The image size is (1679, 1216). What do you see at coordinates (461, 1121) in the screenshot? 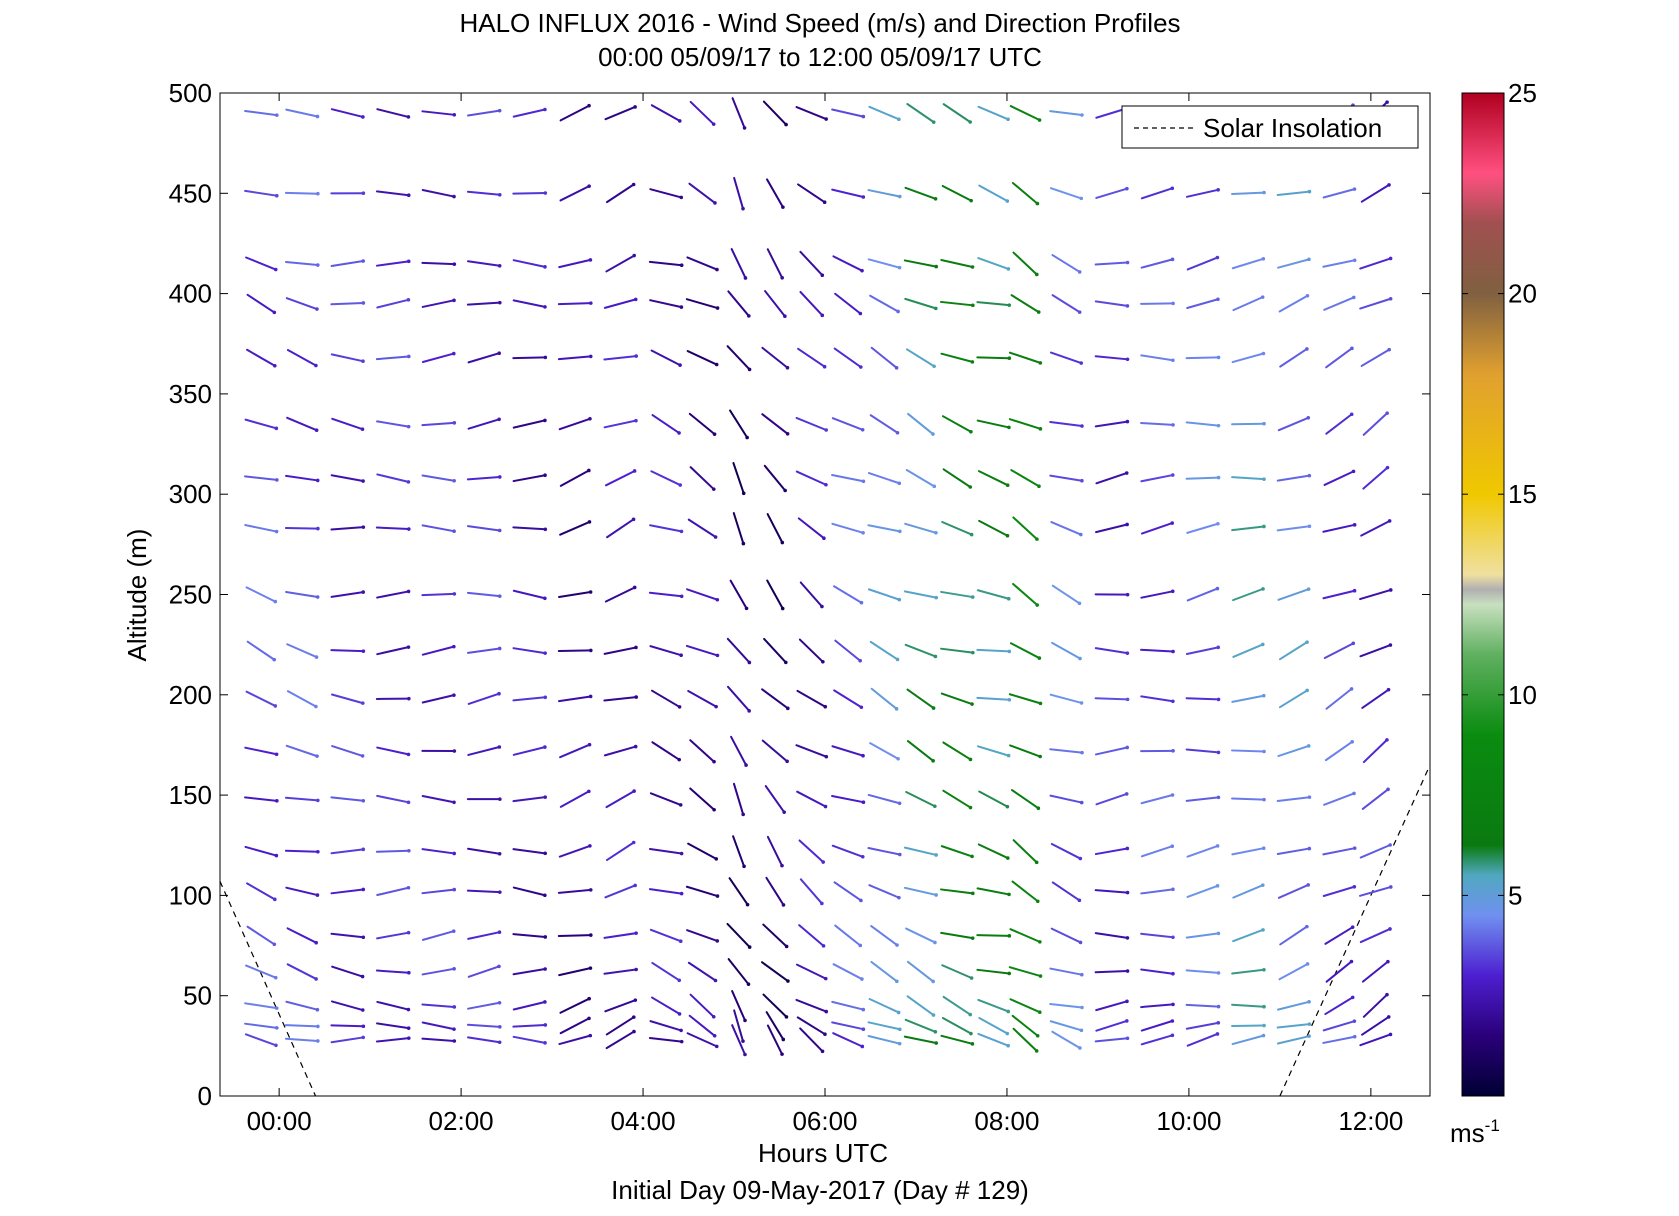
I see `x-tick-label: 02:00` at bounding box center [461, 1121].